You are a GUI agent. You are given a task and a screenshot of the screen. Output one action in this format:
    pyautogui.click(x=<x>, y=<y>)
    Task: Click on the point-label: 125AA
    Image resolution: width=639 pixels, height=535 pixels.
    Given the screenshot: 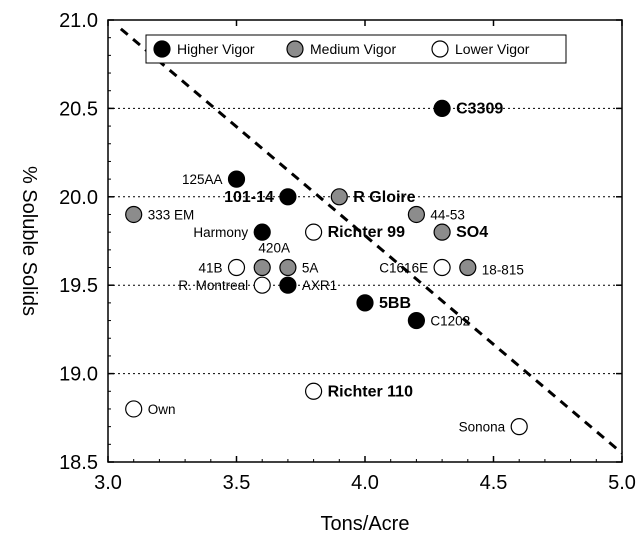 What is the action you would take?
    pyautogui.click(x=202, y=179)
    